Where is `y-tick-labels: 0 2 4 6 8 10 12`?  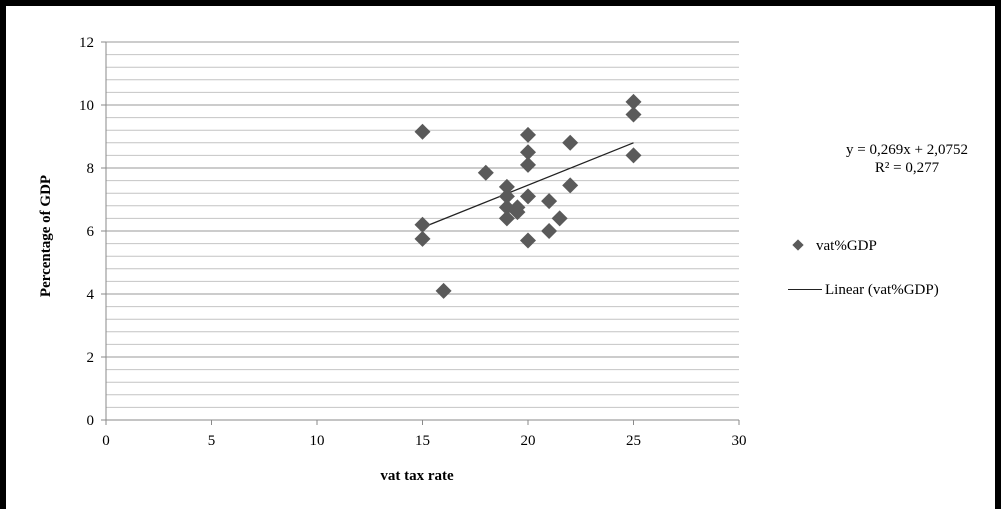
y-tick-labels: 0 2 4 6 8 10 12 is located at coordinates (92, 232).